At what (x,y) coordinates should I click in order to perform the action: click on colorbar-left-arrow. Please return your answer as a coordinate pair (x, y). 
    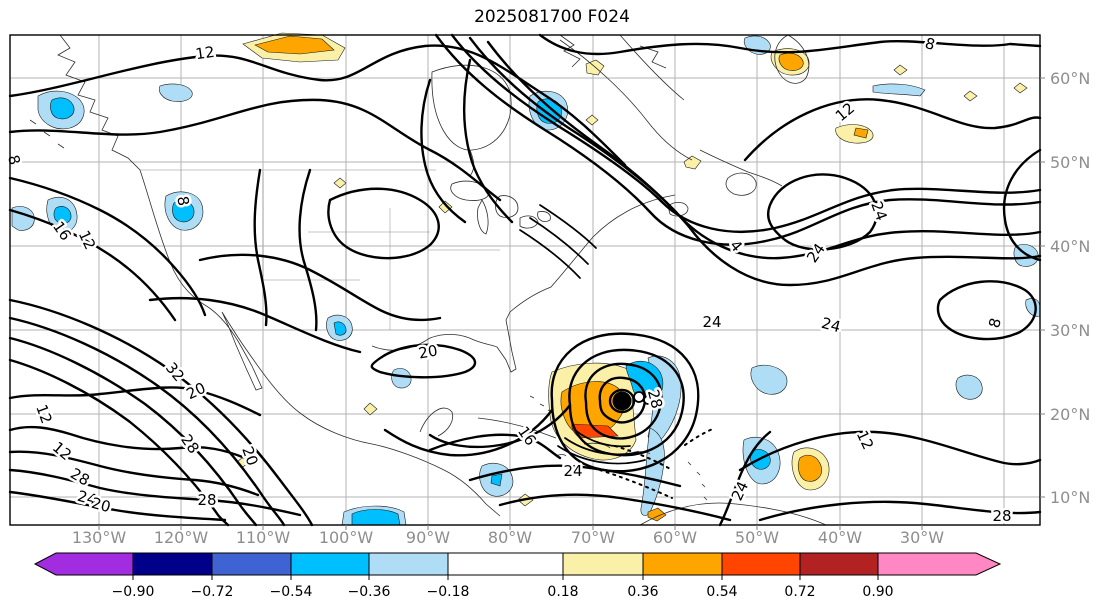
    Looking at the image, I should click on (83, 564).